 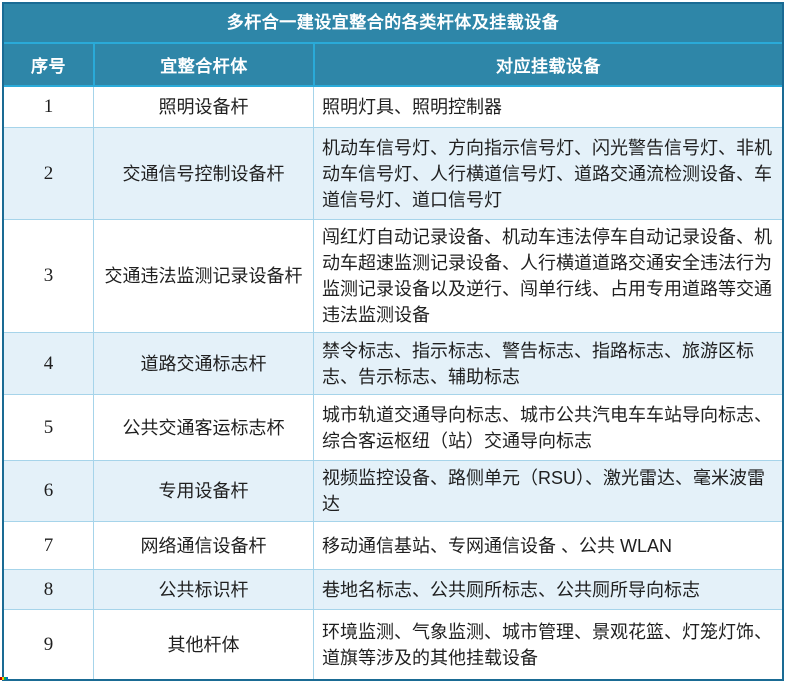 I want to click on artifact-blue-dot, so click(x=7, y=678).